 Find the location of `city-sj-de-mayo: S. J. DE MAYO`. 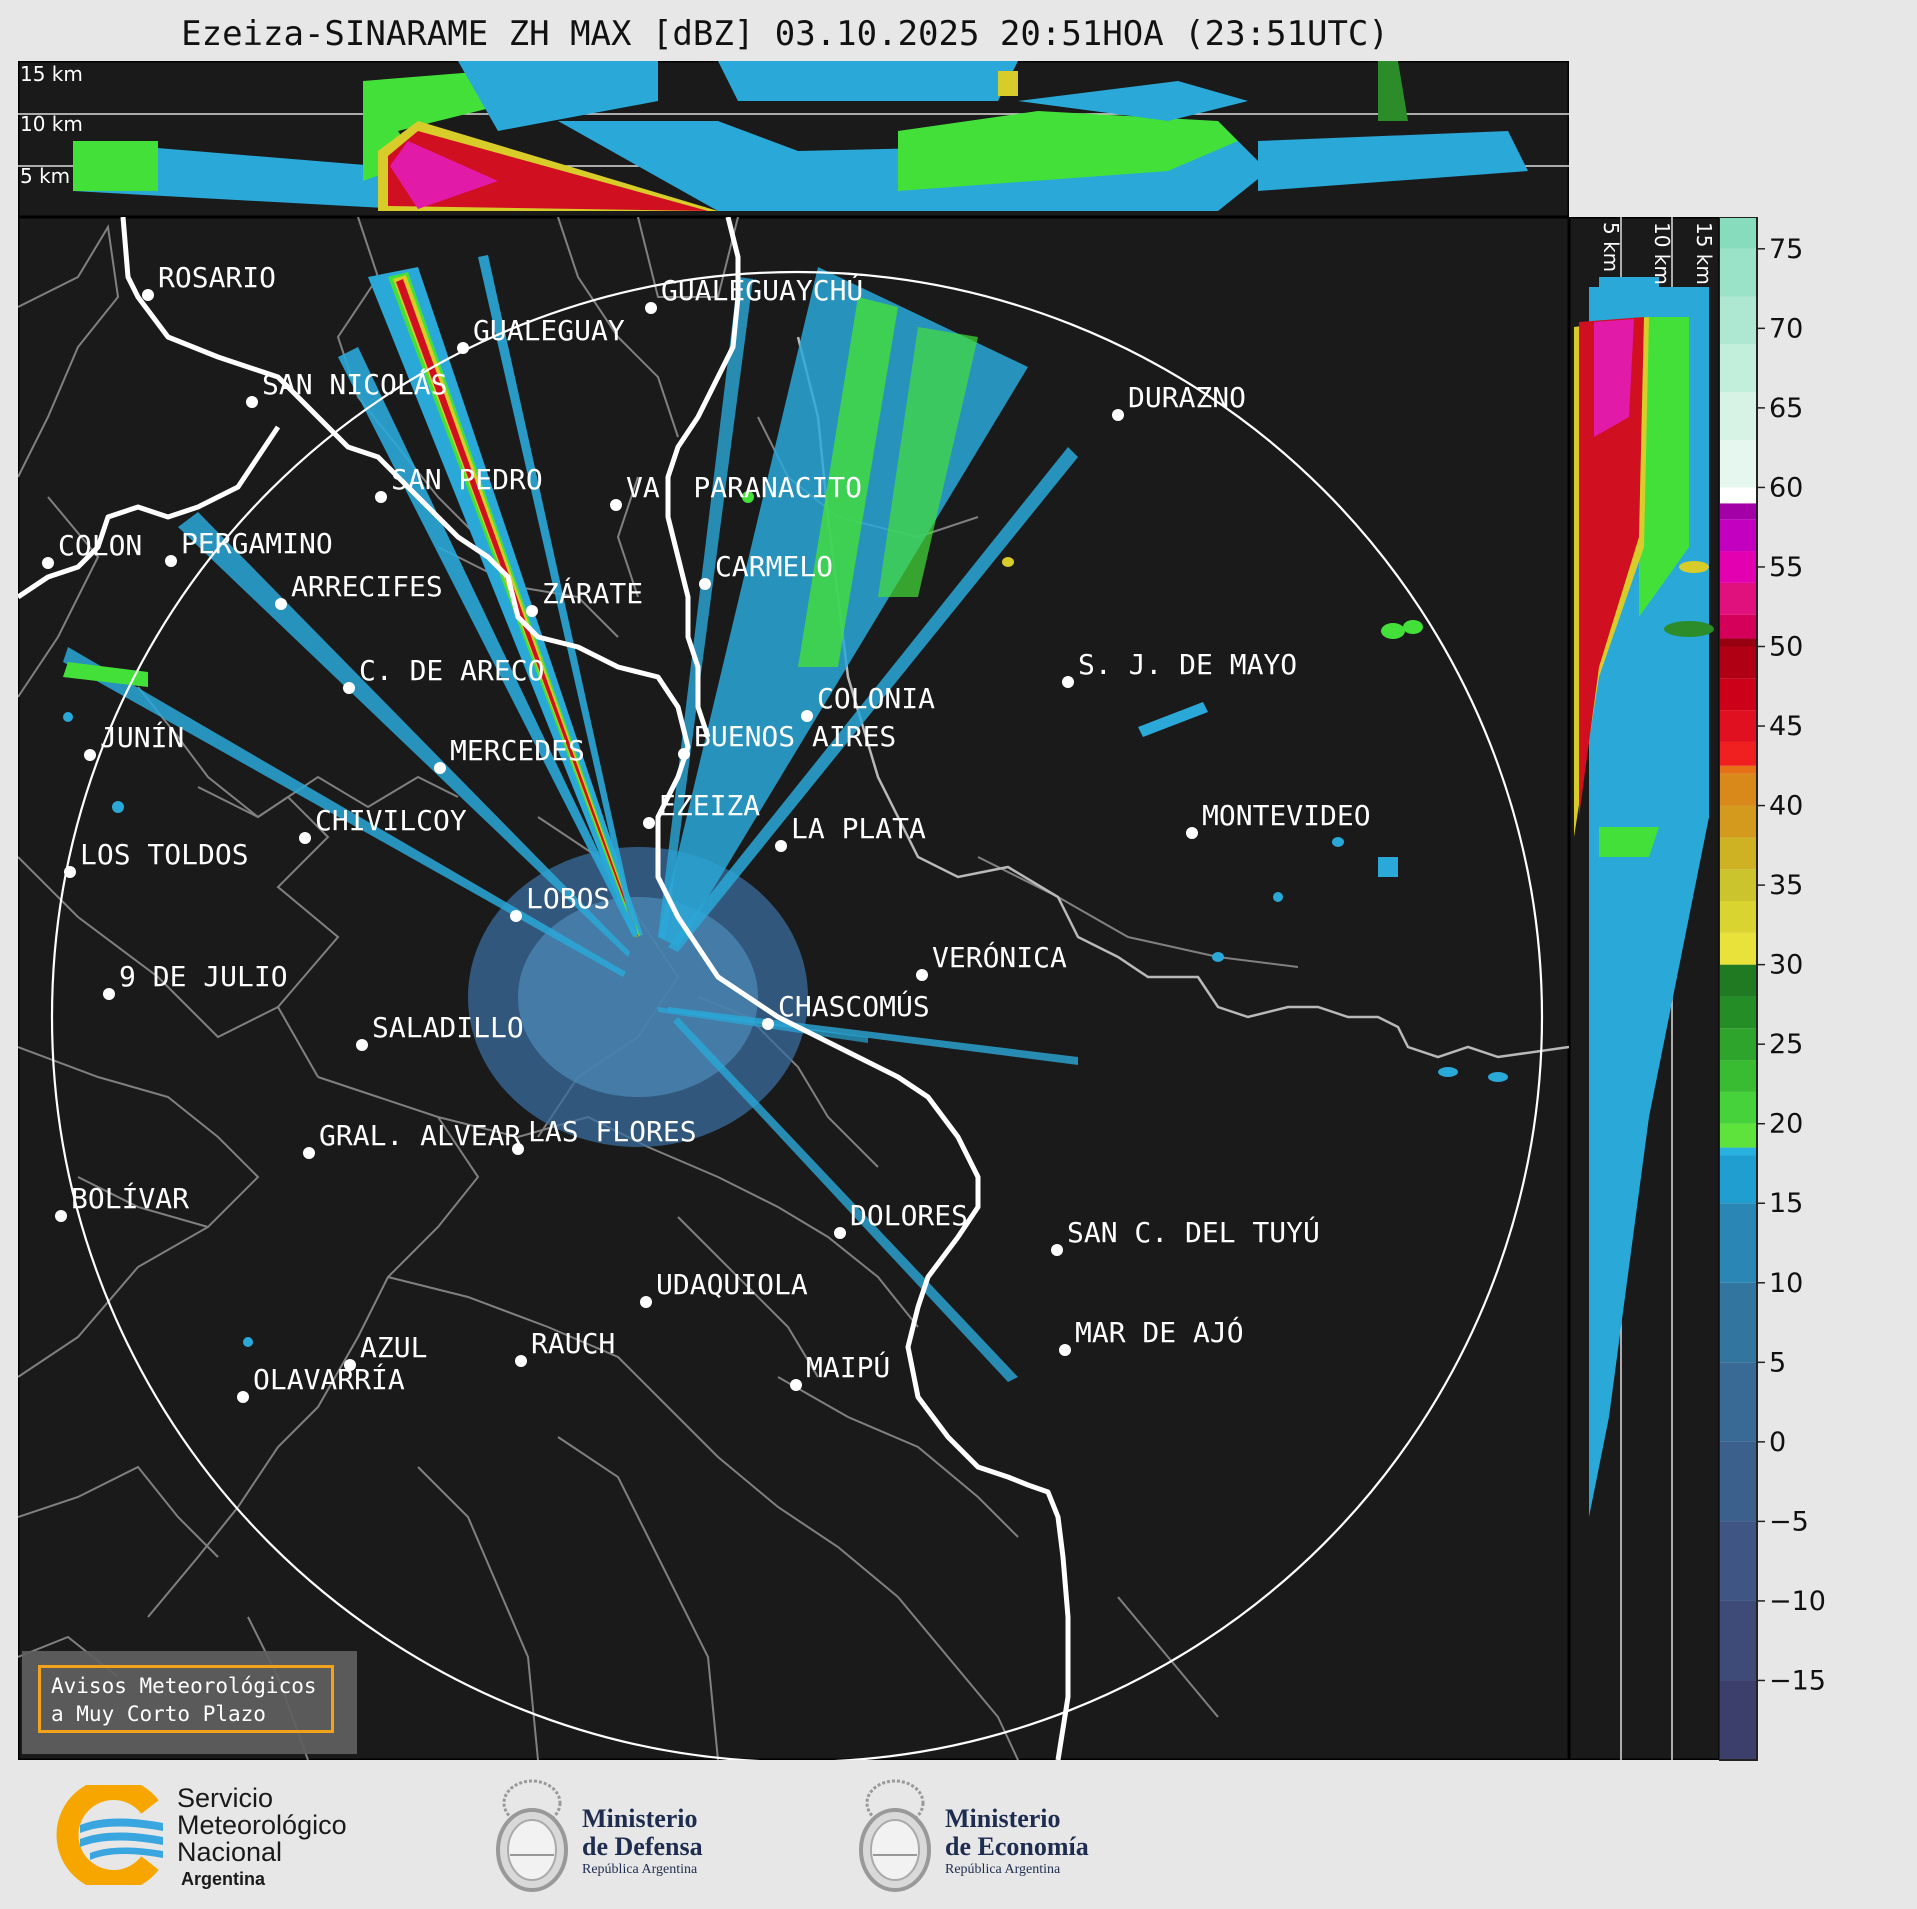

city-sj-de-mayo: S. J. DE MAYO is located at coordinates (1179, 668).